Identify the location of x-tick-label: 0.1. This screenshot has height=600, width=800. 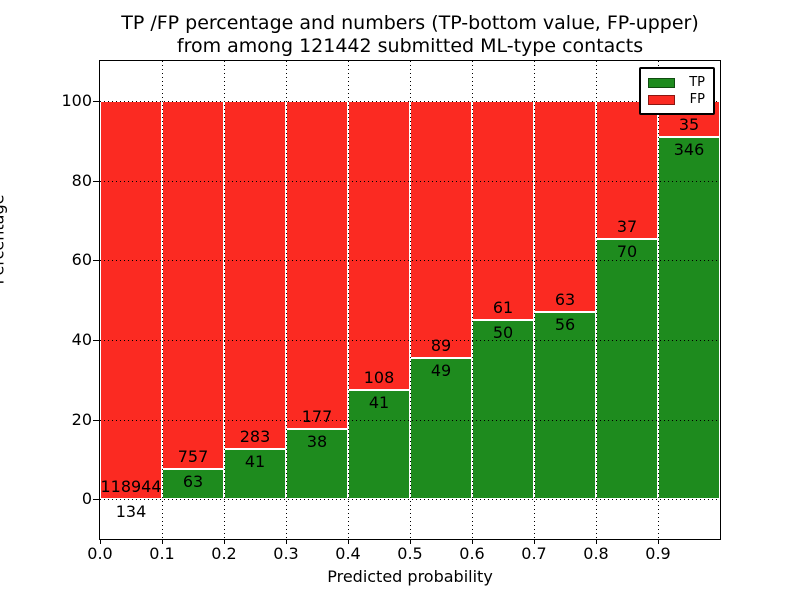
(162, 553).